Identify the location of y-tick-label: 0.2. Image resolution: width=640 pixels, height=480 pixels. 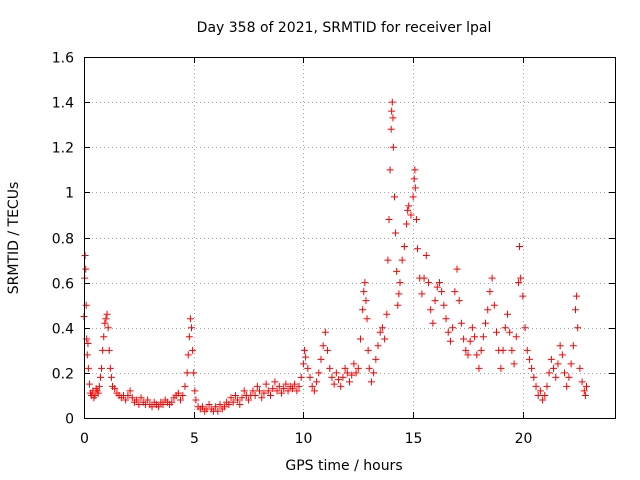
(63, 375).